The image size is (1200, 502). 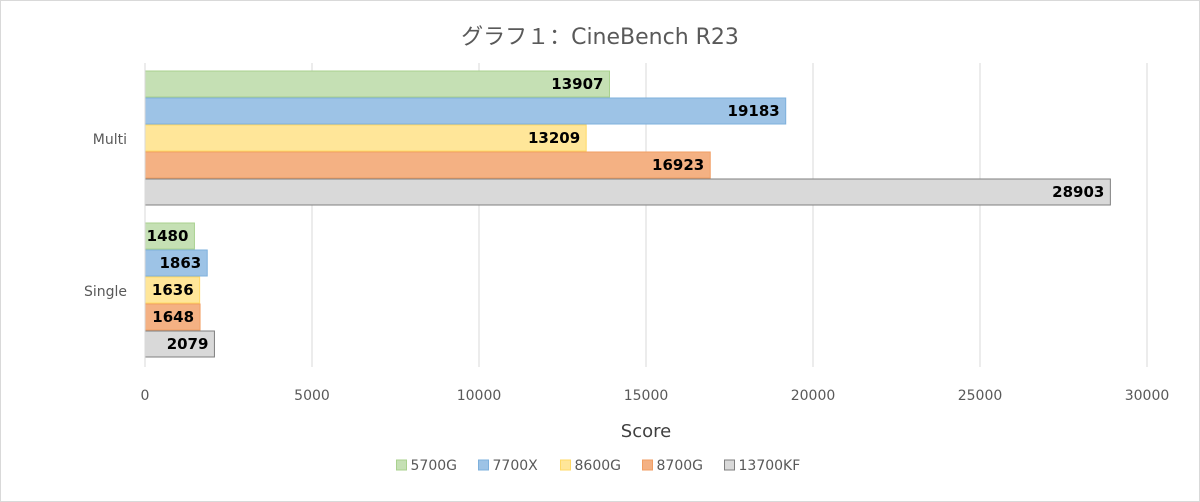 I want to click on x-tick-label: 30000, so click(x=1147, y=396).